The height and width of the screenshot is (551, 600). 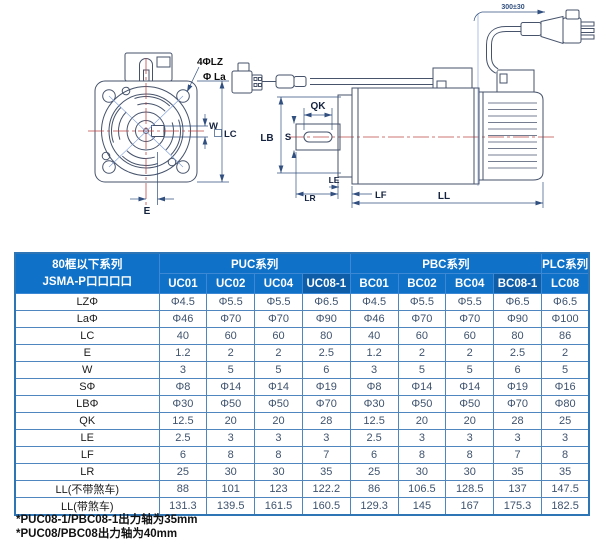 I want to click on row-label: LR, so click(x=87, y=472).